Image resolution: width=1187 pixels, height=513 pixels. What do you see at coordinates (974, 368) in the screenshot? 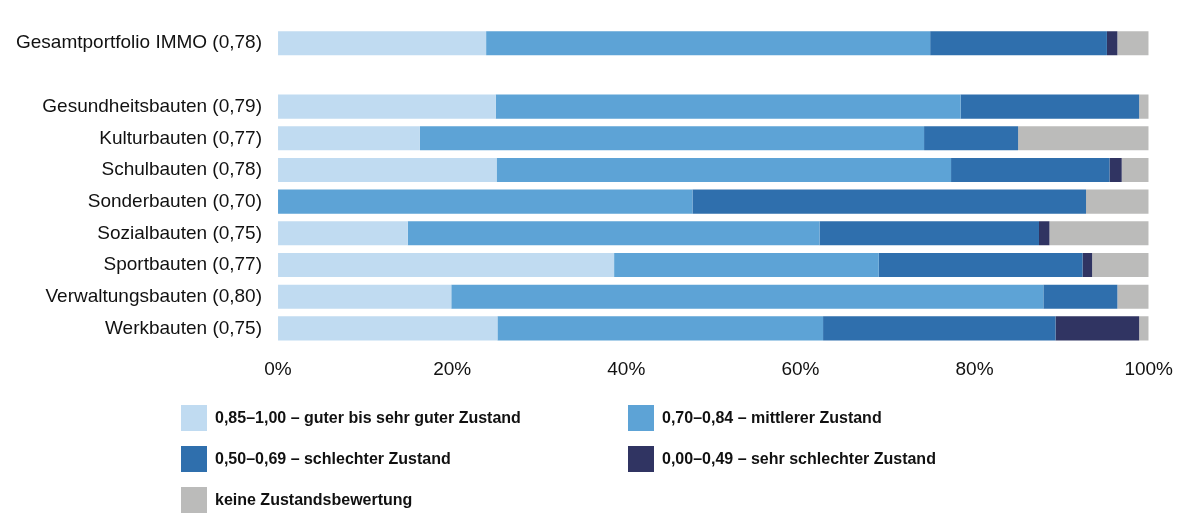
I see `x-tick-label: 80%` at bounding box center [974, 368].